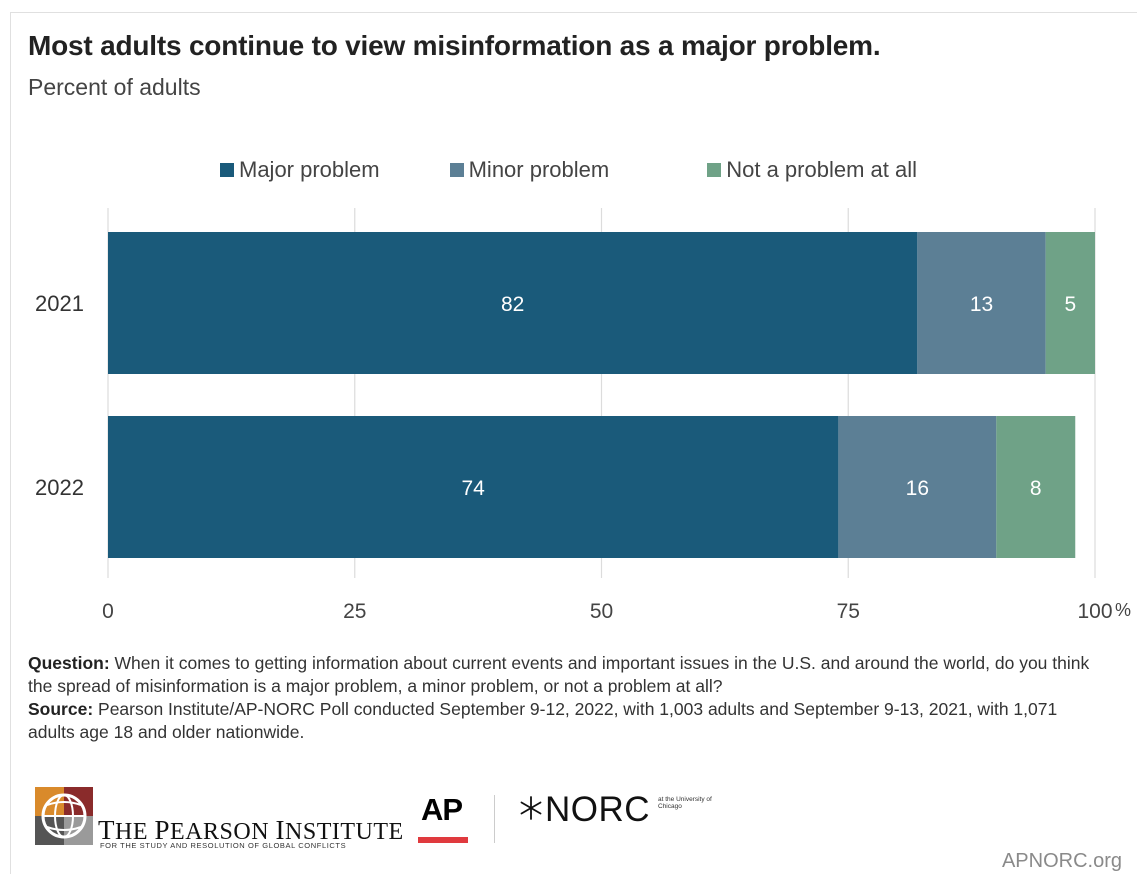  I want to click on source-label: Source:, so click(61, 709).